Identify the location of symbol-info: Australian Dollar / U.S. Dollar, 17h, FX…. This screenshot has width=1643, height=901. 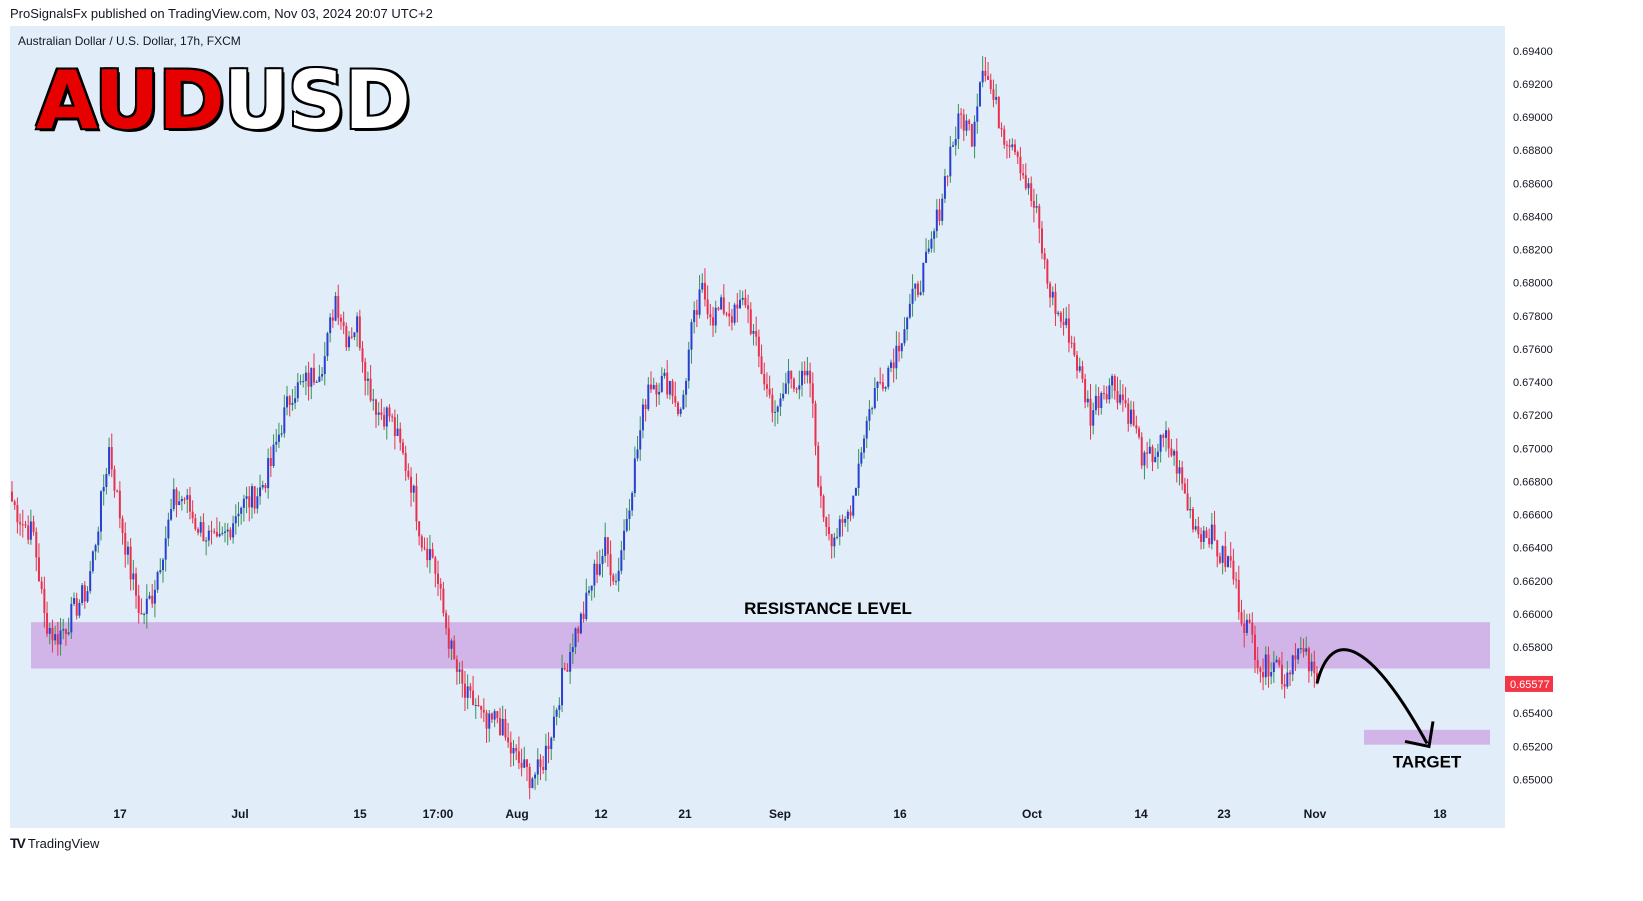
(129, 41).